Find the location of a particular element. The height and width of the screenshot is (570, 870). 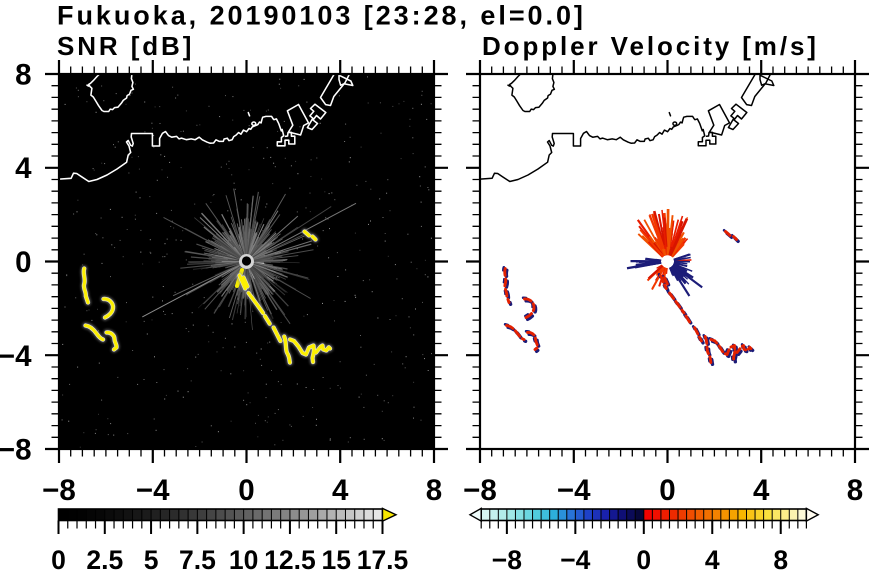

svg-text: 12.5 is located at coordinates (290, 557).